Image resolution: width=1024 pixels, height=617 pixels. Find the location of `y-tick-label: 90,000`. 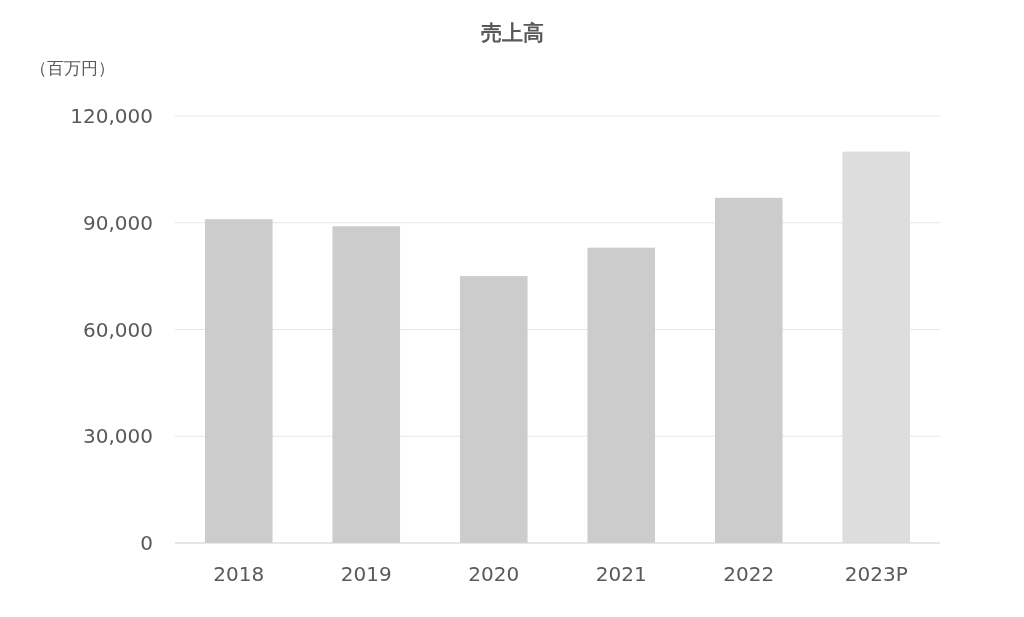

y-tick-label: 90,000 is located at coordinates (118, 222).